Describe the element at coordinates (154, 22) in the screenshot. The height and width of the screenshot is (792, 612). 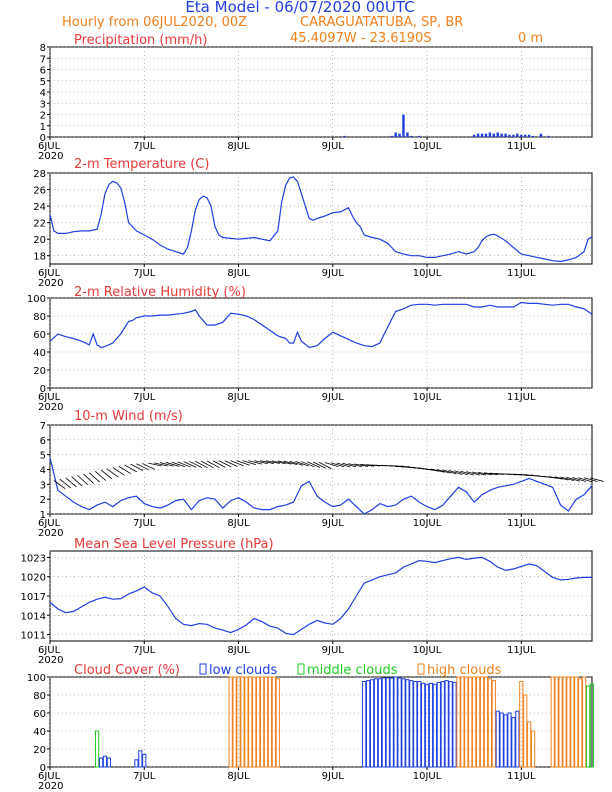
I see `chart-subtitle: Hourly from 06JUL2020, 00Z` at that location.